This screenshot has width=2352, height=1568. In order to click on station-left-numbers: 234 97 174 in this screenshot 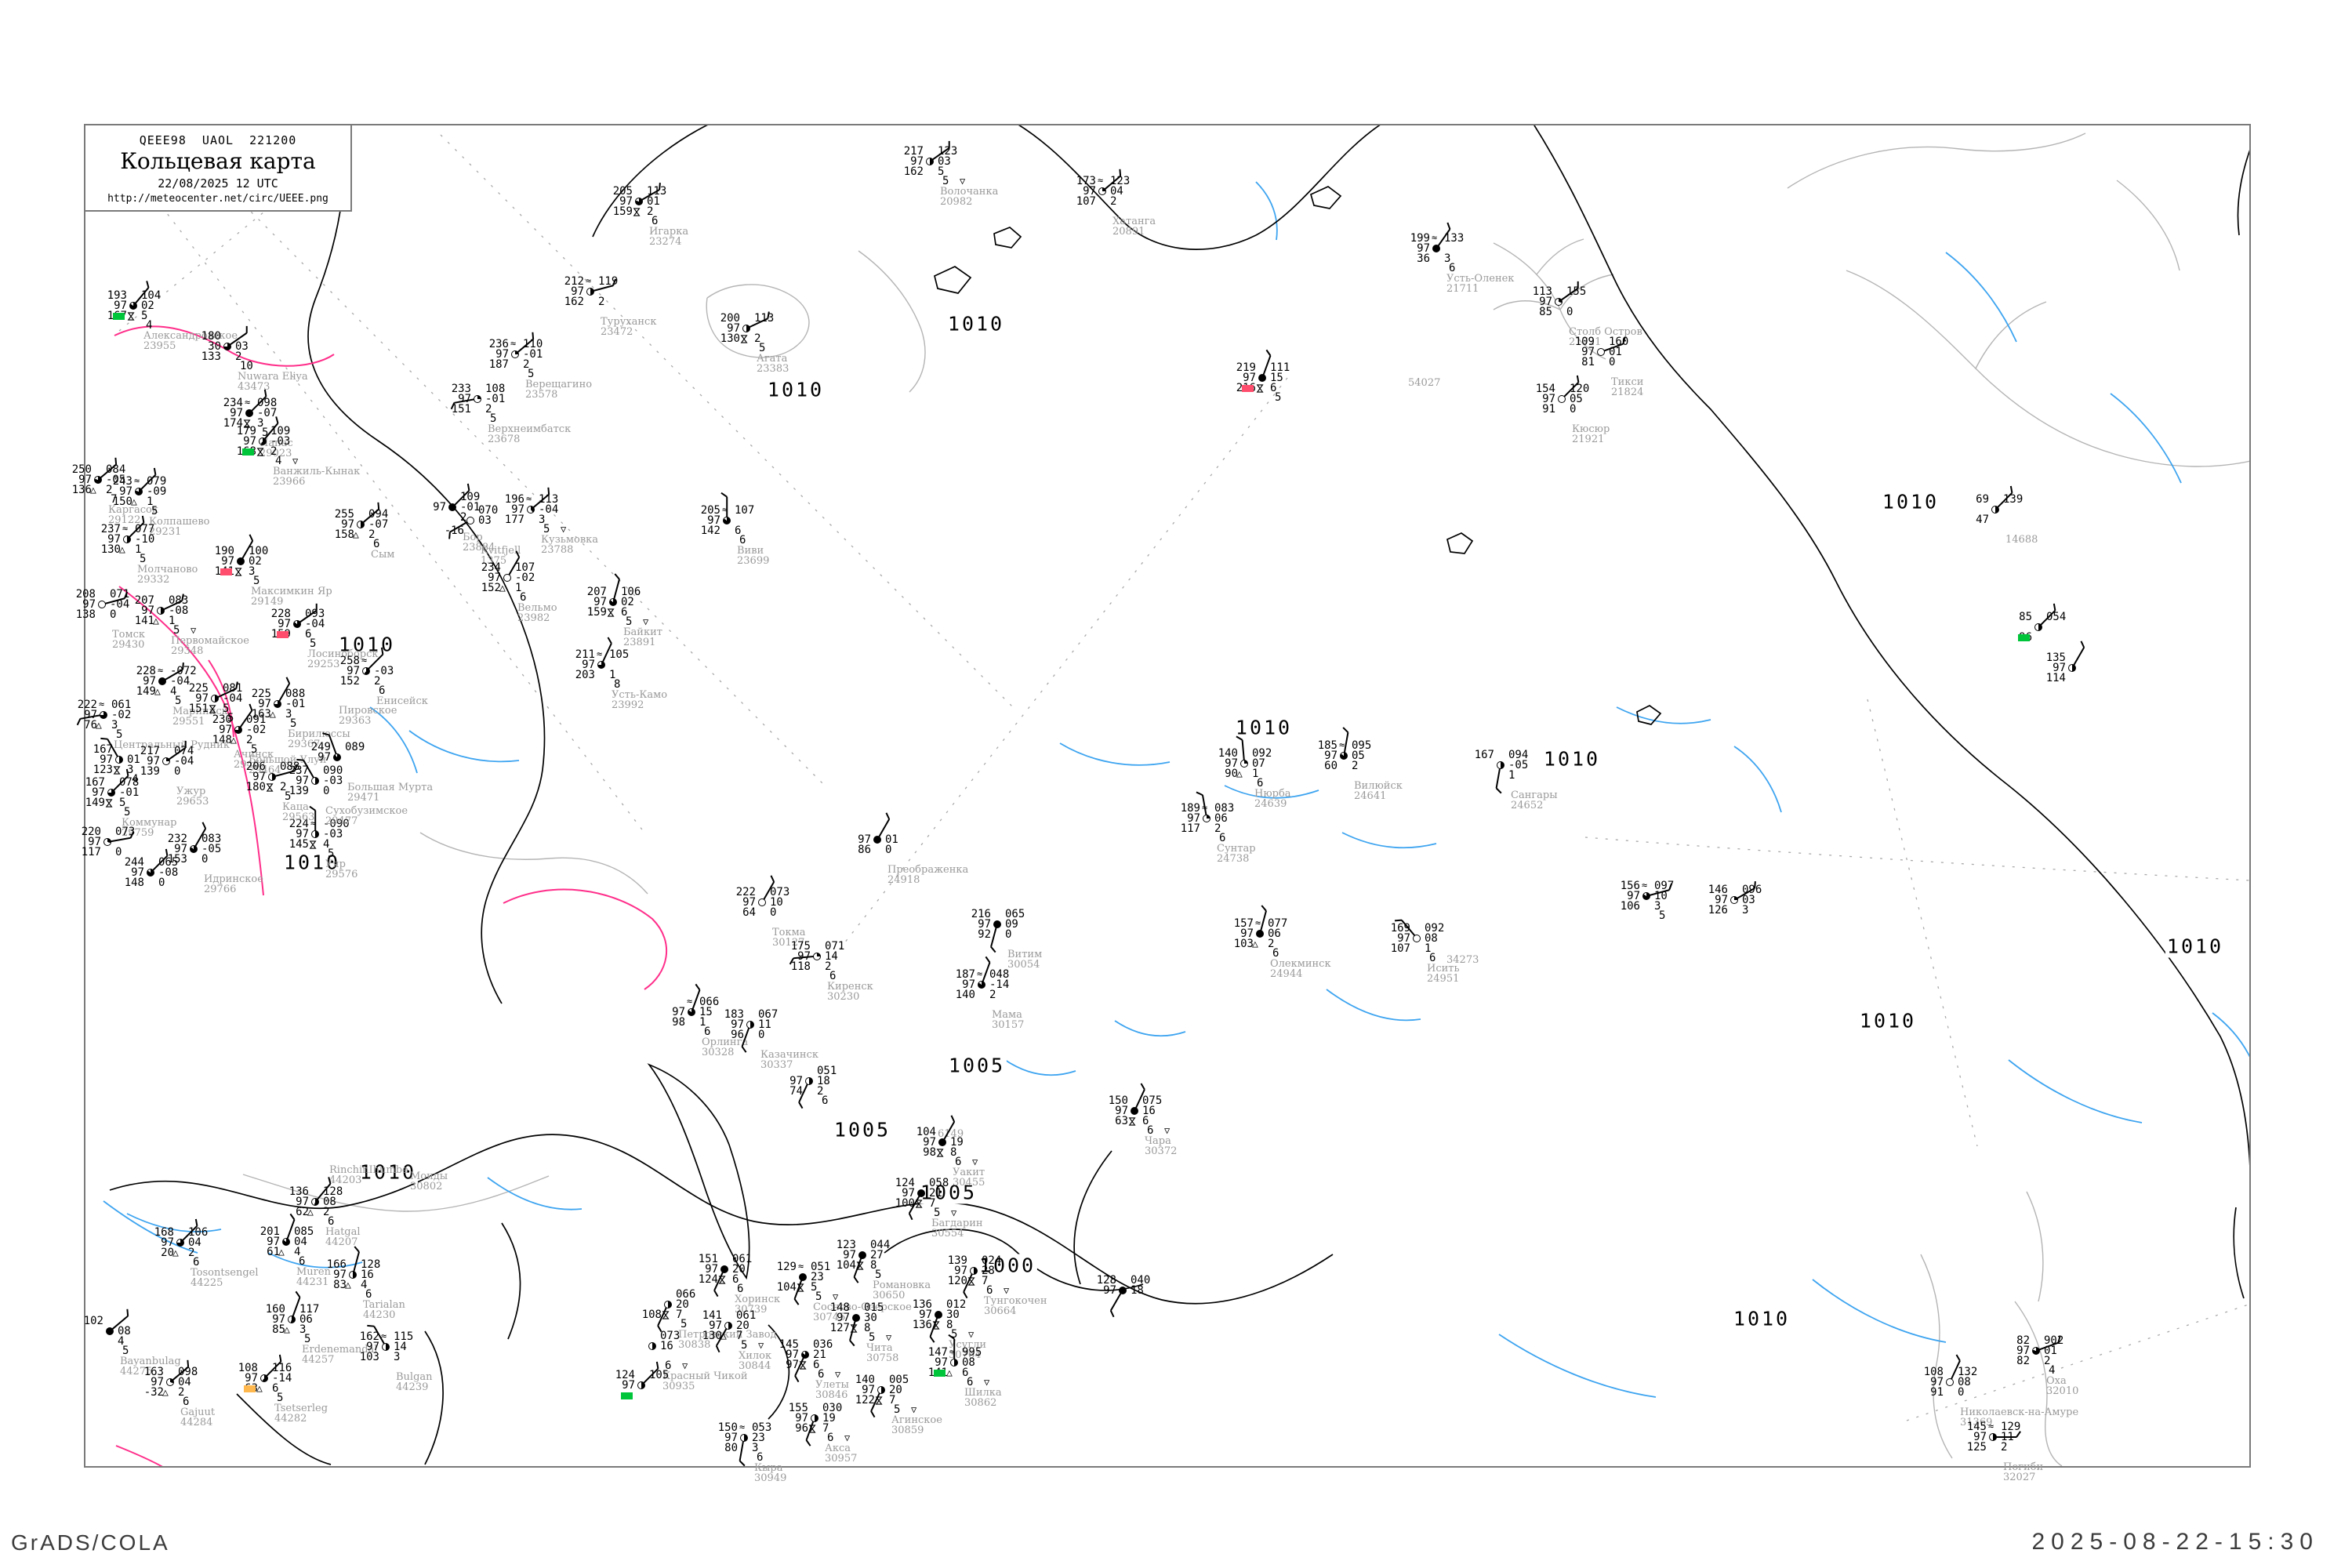, I will do `click(233, 413)`.